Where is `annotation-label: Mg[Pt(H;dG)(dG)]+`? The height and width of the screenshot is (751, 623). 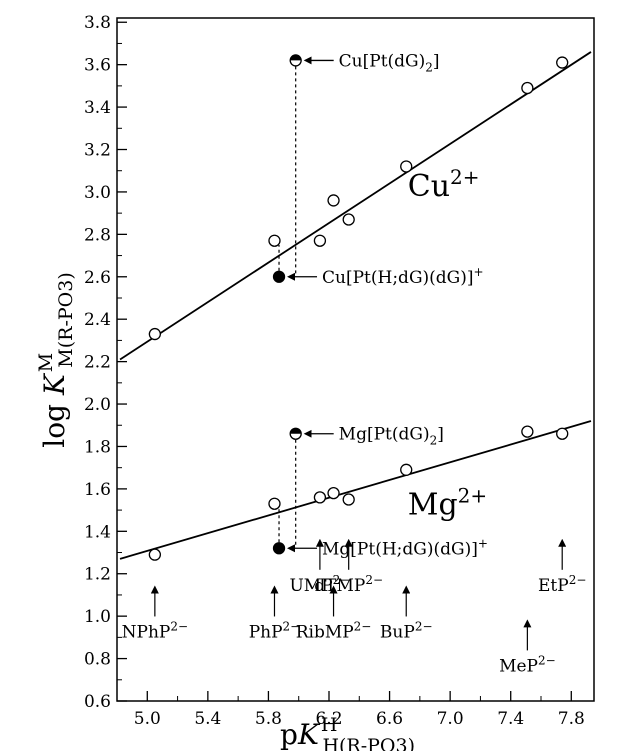 annotation-label: Mg[Pt(H;dG)(dG)]+ is located at coordinates (405, 547).